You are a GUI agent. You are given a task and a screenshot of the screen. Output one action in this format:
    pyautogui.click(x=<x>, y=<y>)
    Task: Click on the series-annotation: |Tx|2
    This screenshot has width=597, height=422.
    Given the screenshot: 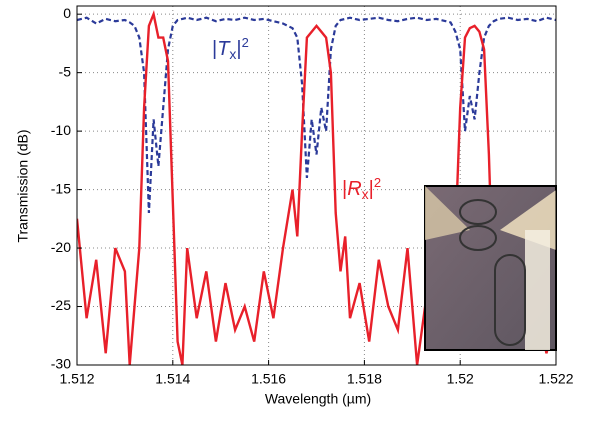 What is the action you would take?
    pyautogui.click(x=230, y=48)
    